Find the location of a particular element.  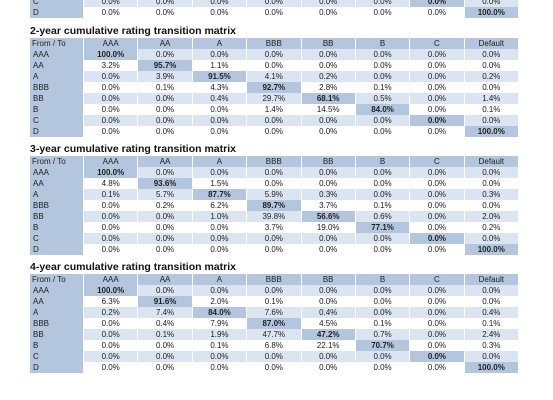

column-header: BB is located at coordinates (328, 43).